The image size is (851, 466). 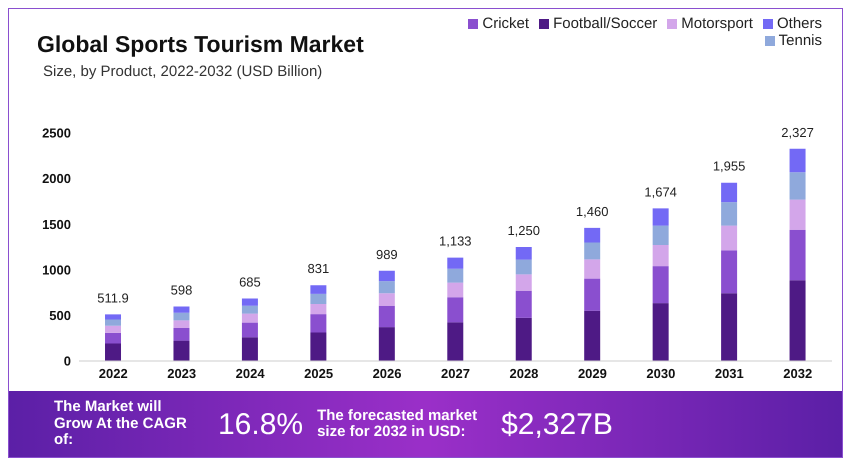 I want to click on text: 16.8%, so click(x=261, y=424).